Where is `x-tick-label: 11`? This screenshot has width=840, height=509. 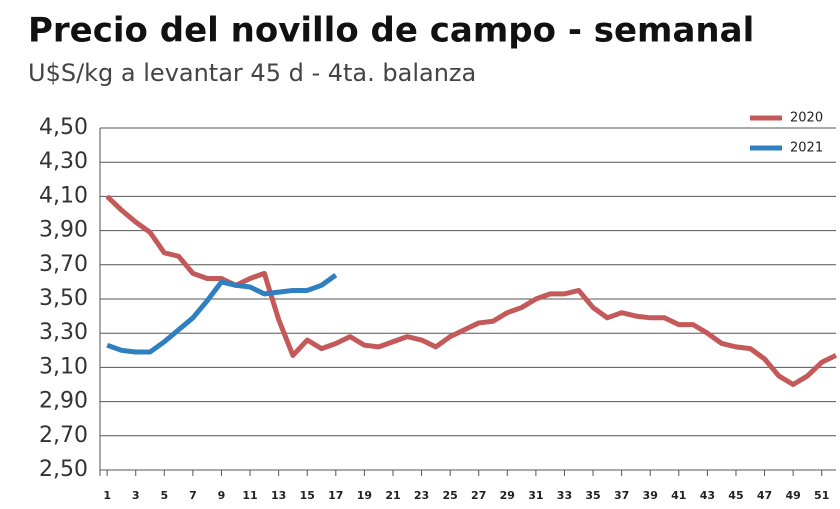 x-tick-label: 11 is located at coordinates (249, 495).